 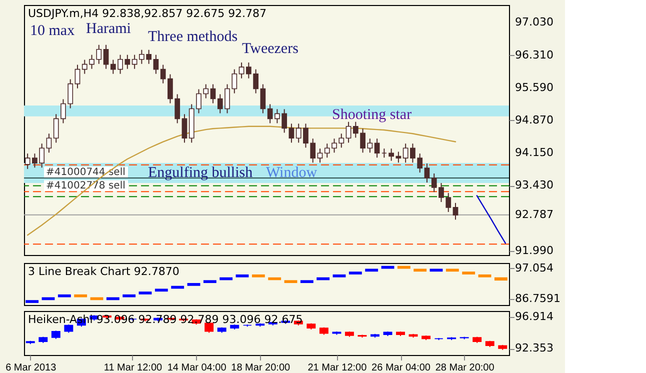 I want to click on y-tick-label: 93.430, so click(x=534, y=185).